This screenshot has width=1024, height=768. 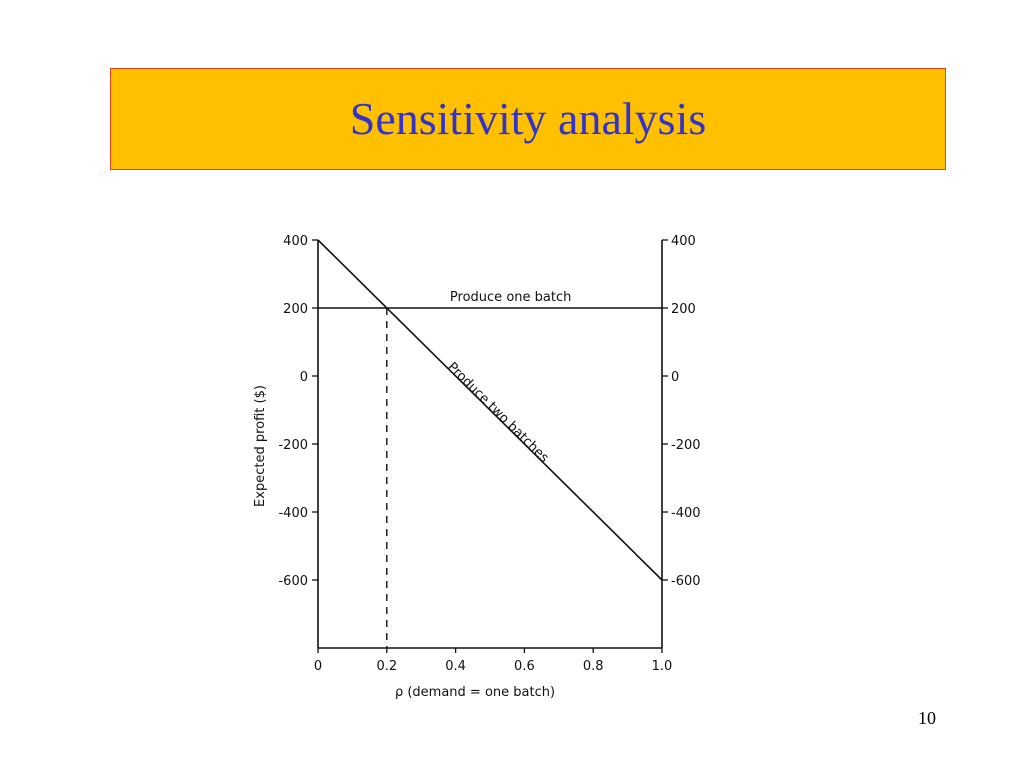 What do you see at coordinates (683, 241) in the screenshot?
I see `y-tick-label-right: 400` at bounding box center [683, 241].